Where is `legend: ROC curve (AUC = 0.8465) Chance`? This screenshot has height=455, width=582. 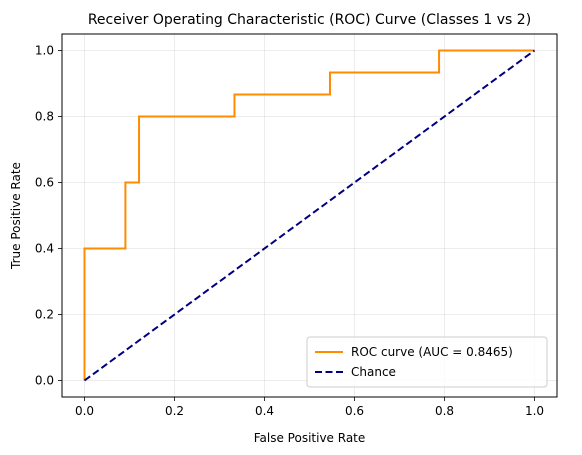
legend: ROC curve (AUC = 0.8465) Chance is located at coordinates (427, 362).